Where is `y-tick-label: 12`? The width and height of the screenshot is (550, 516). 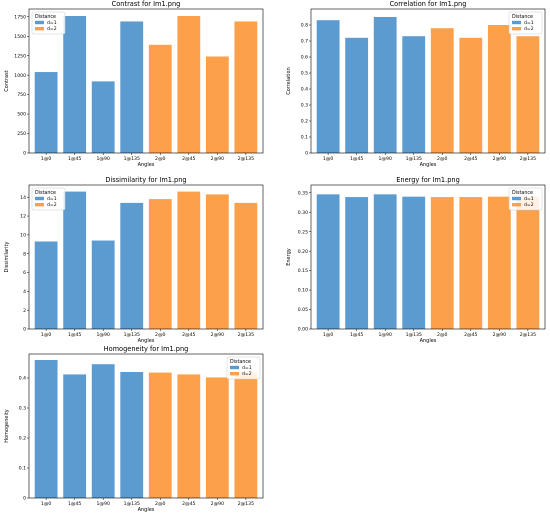 y-tick-label: 12 is located at coordinates (23, 217).